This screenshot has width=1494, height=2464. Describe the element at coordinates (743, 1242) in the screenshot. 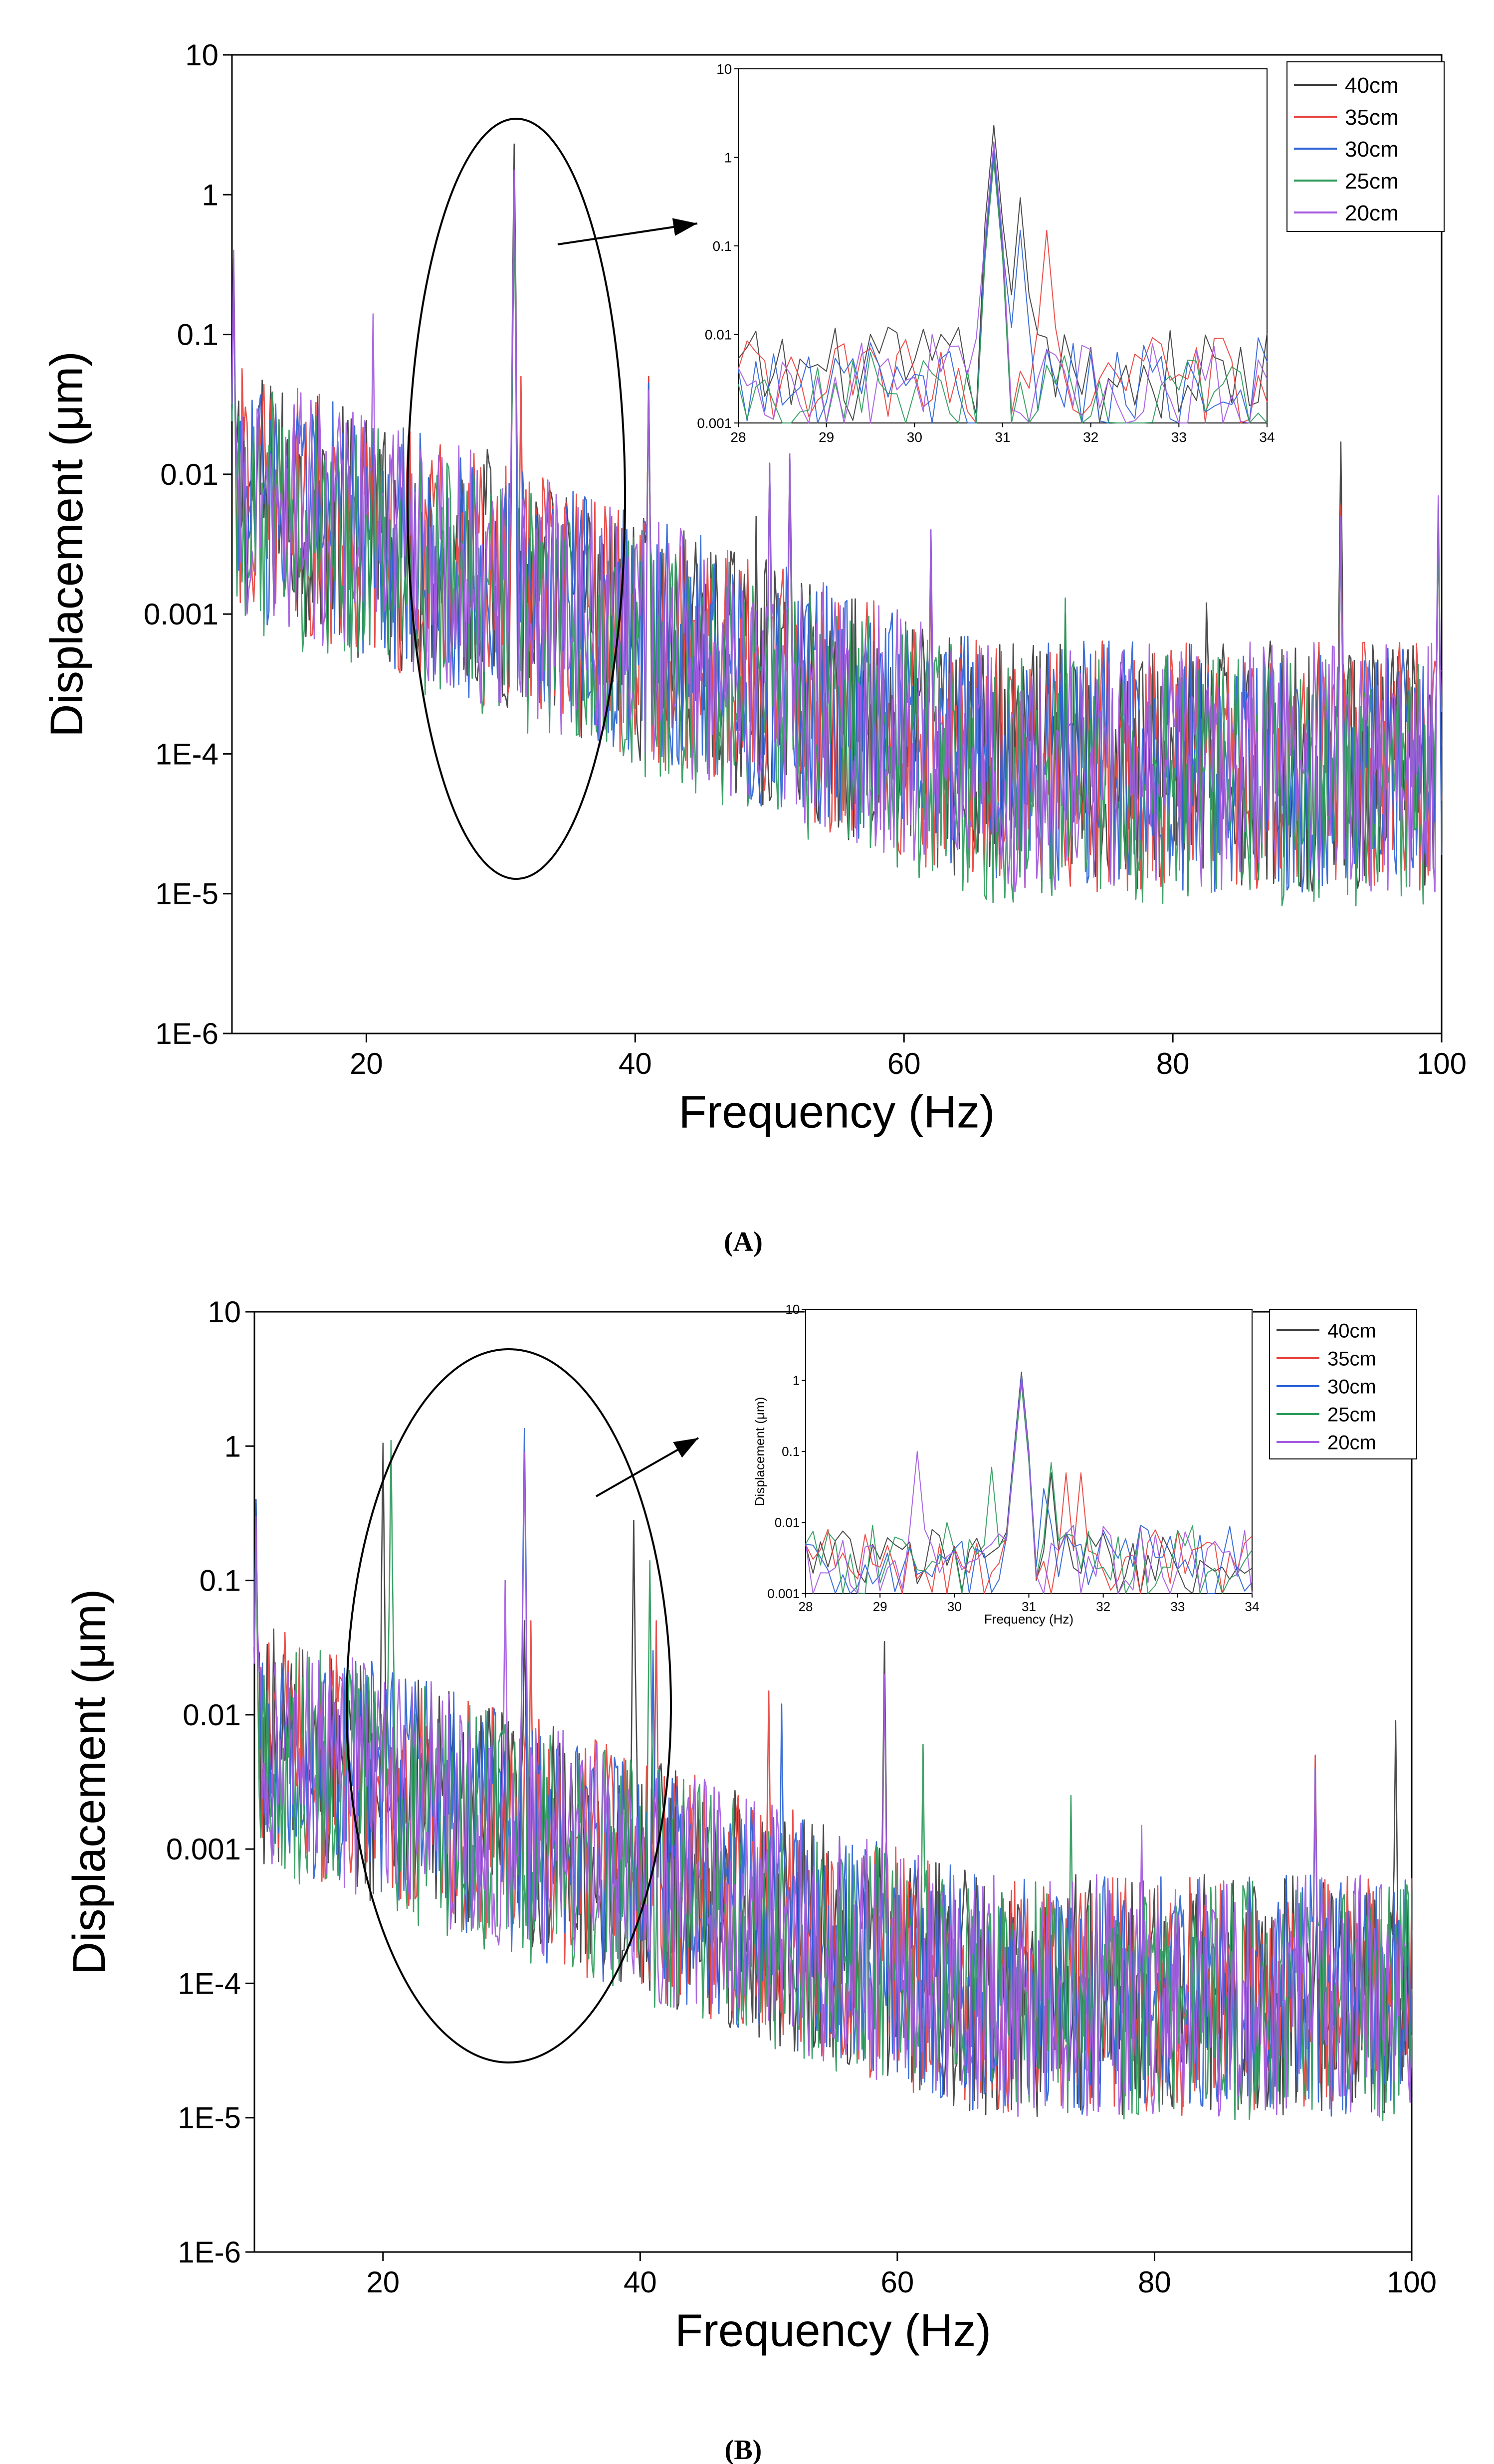

I see `panel-a-label: (A)` at that location.